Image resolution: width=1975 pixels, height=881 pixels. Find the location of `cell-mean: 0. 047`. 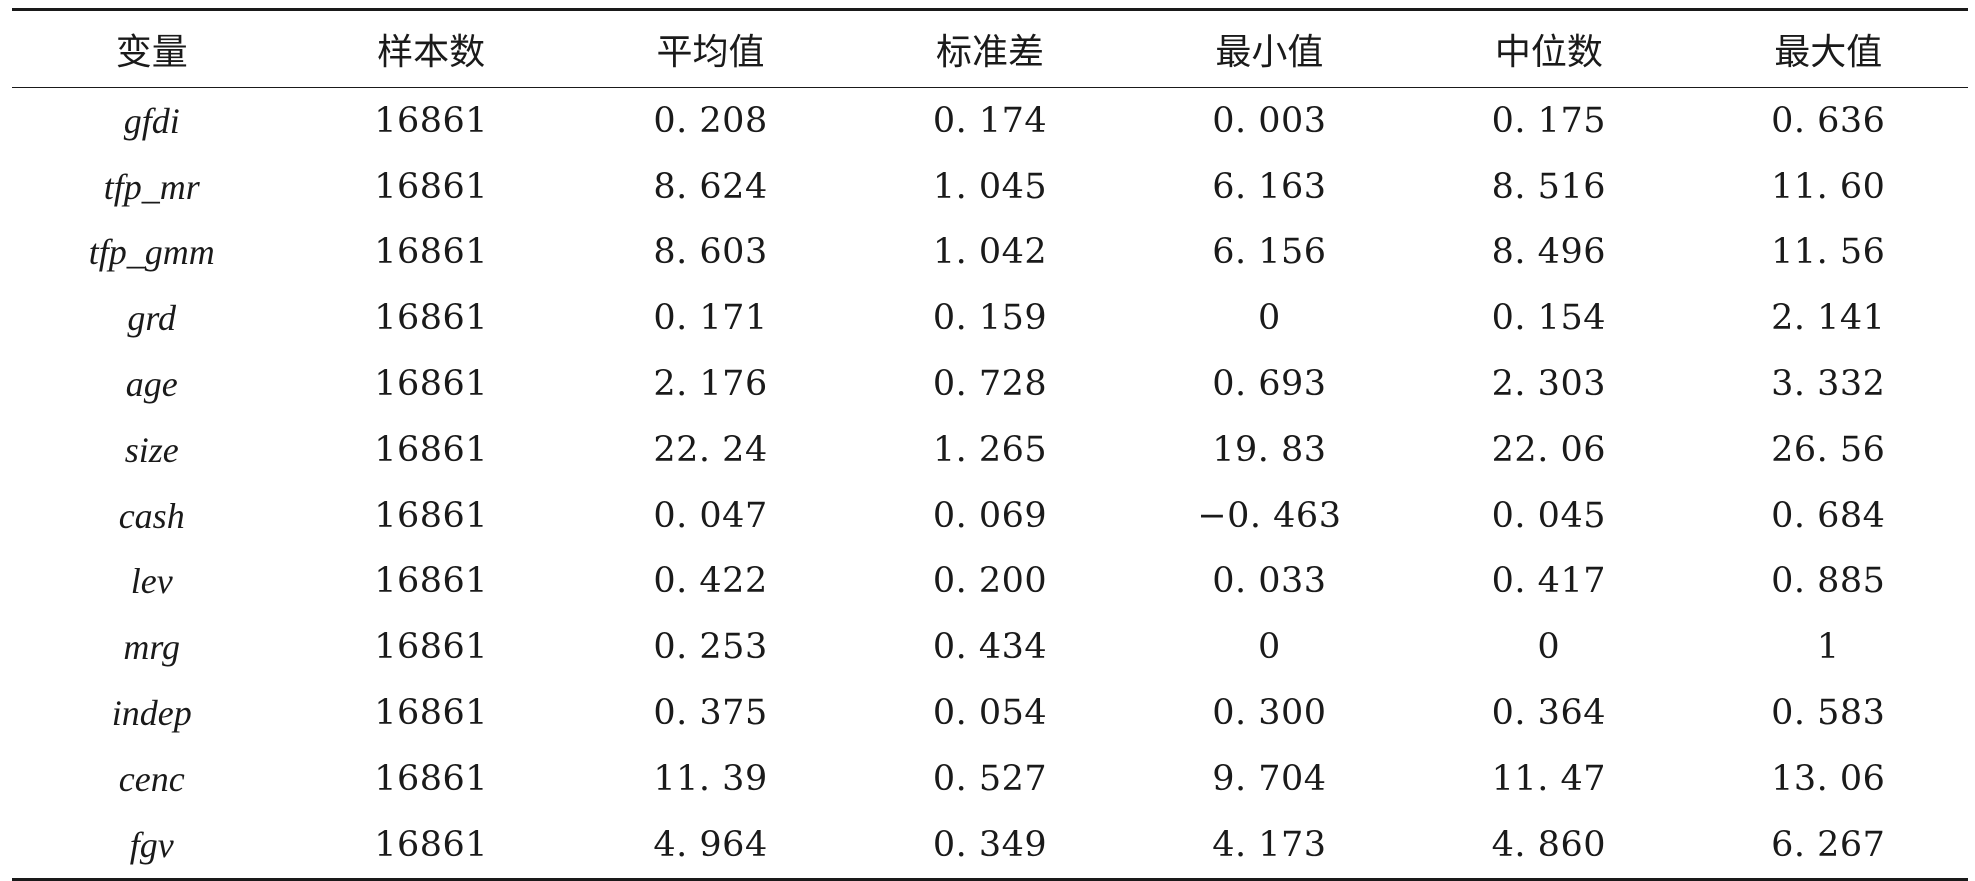

cell-mean: 0. 047 is located at coordinates (710, 515).